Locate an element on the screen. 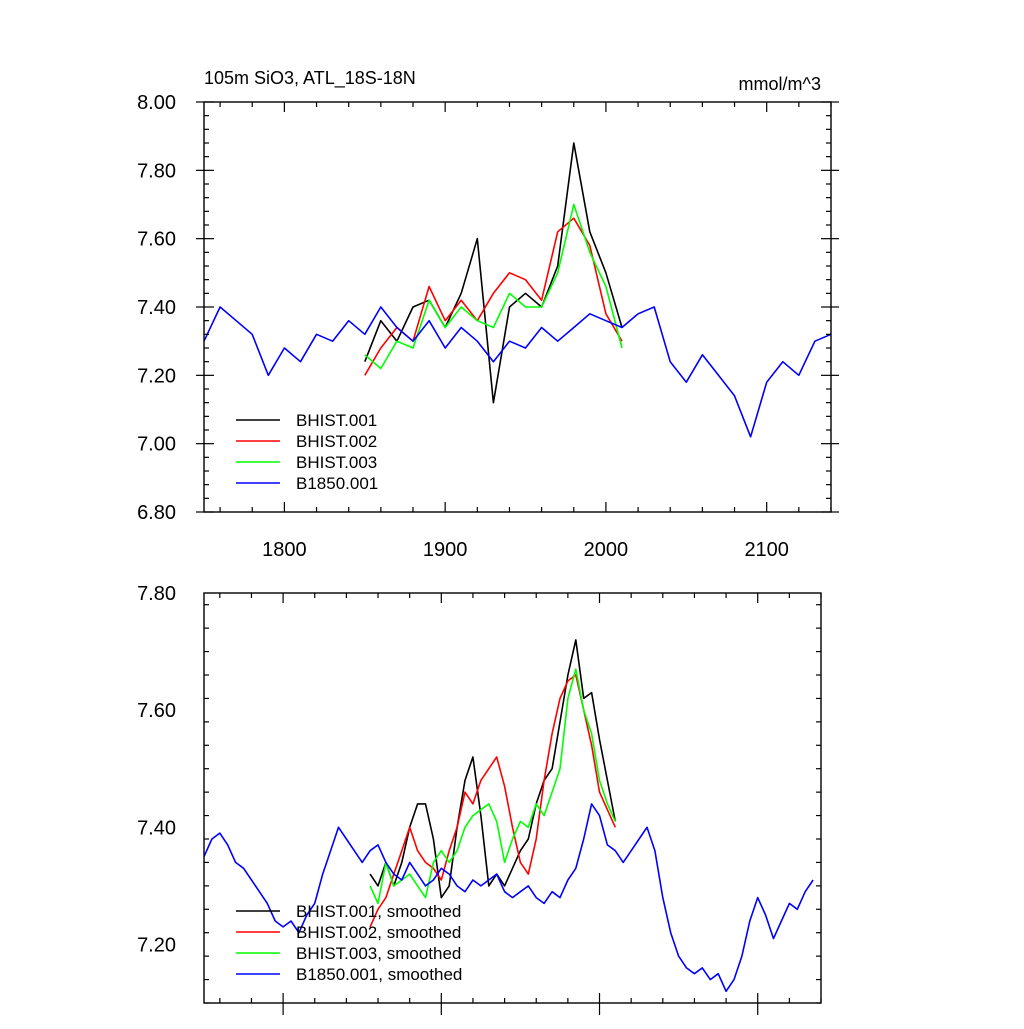  y-tick-label: 7.00 is located at coordinates (156, 445).